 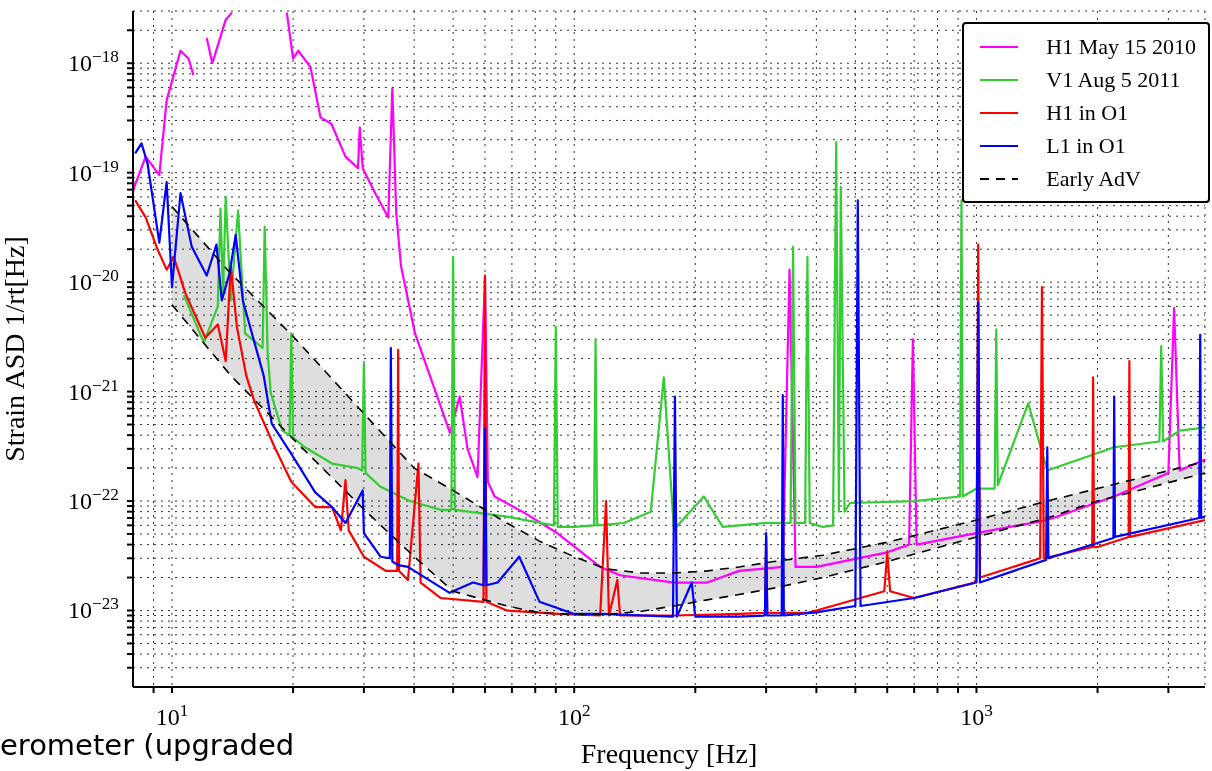 What do you see at coordinates (574, 715) in the screenshot?
I see `x-tick-label: 10$^{2}$` at bounding box center [574, 715].